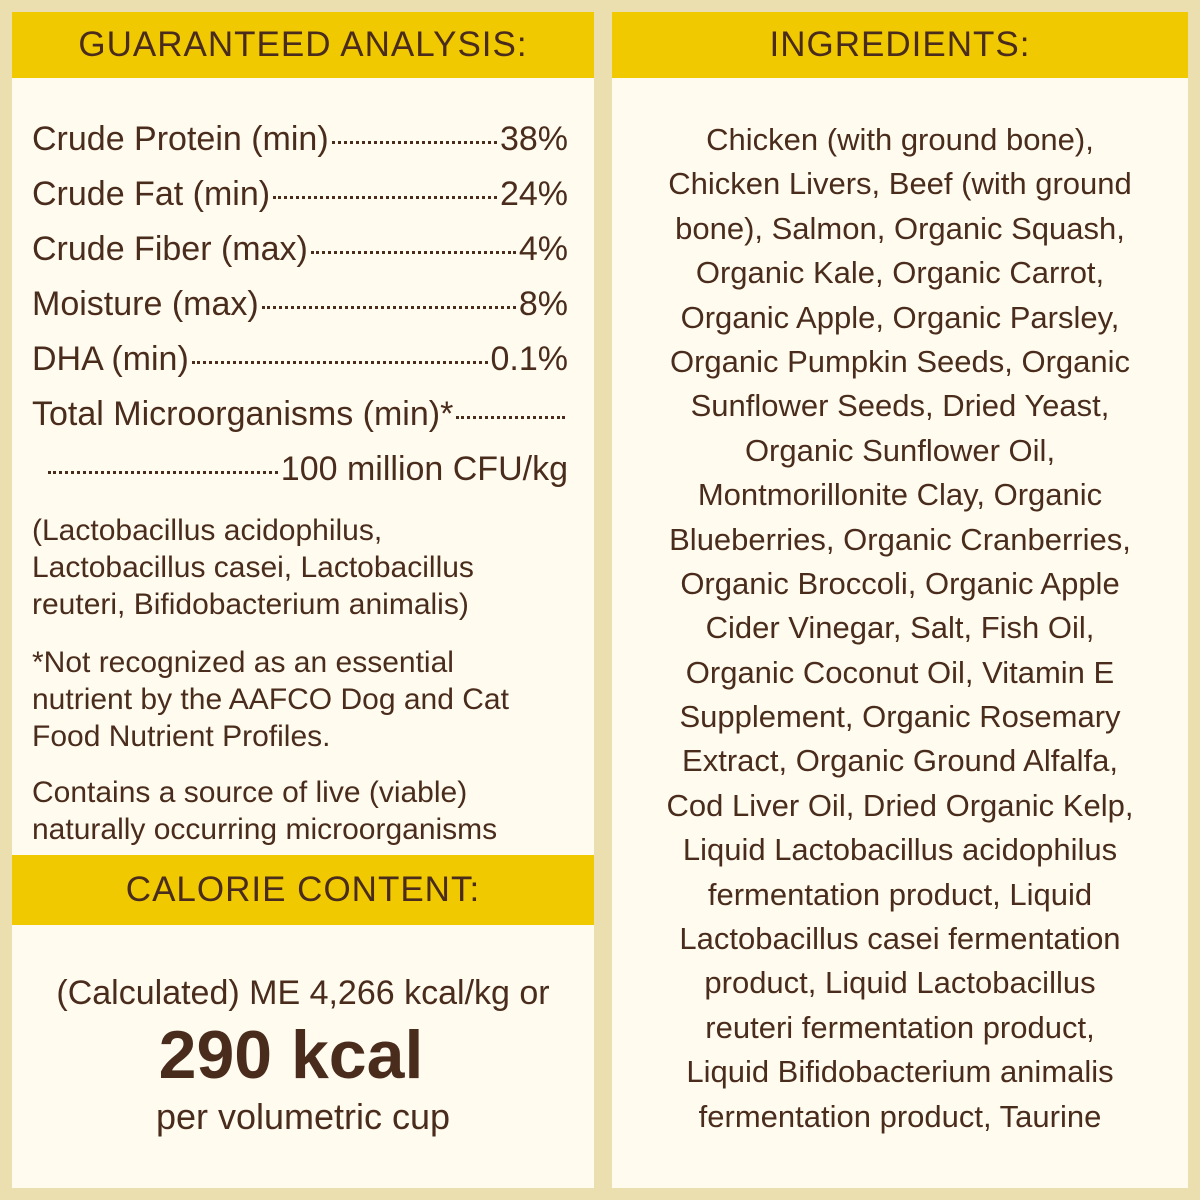 This screenshot has width=1200, height=1200. What do you see at coordinates (900, 273) in the screenshot?
I see `ingredient-line: Organic Kale, Organic Carrot,` at bounding box center [900, 273].